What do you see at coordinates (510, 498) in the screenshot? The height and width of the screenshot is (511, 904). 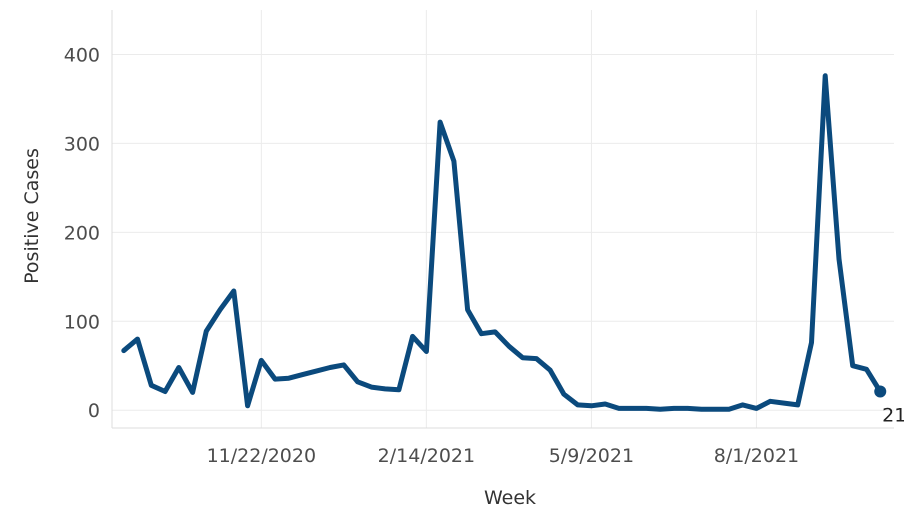 I see `x-axis-title: Week` at bounding box center [510, 498].